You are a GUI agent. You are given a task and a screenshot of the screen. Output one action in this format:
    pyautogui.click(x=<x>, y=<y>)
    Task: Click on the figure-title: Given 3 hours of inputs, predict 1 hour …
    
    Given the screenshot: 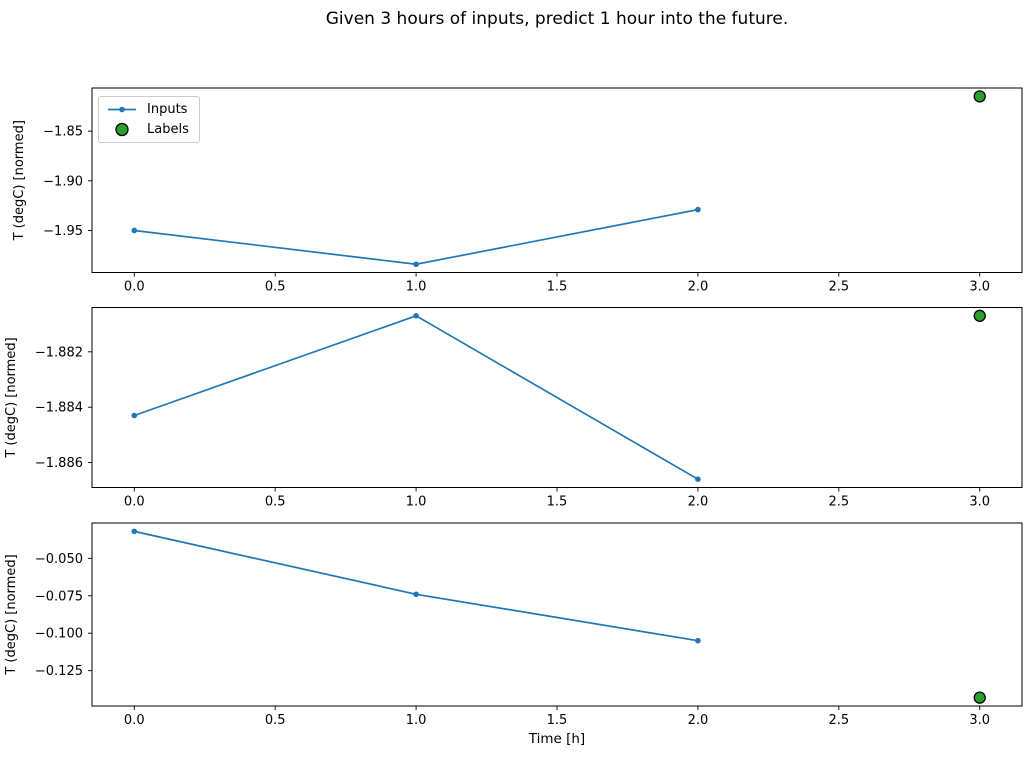 What is the action you would take?
    pyautogui.click(x=557, y=19)
    